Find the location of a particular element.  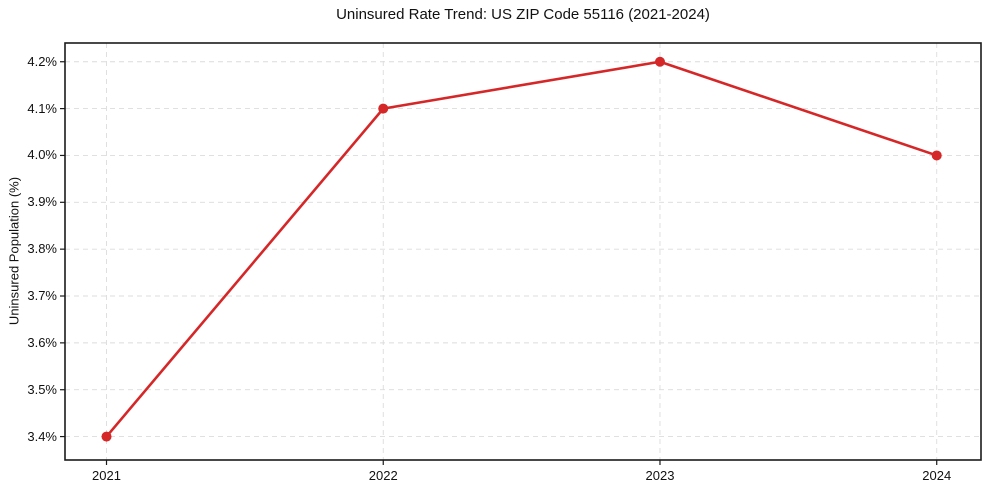

y-tick-label: 4.2% is located at coordinates (42, 61).